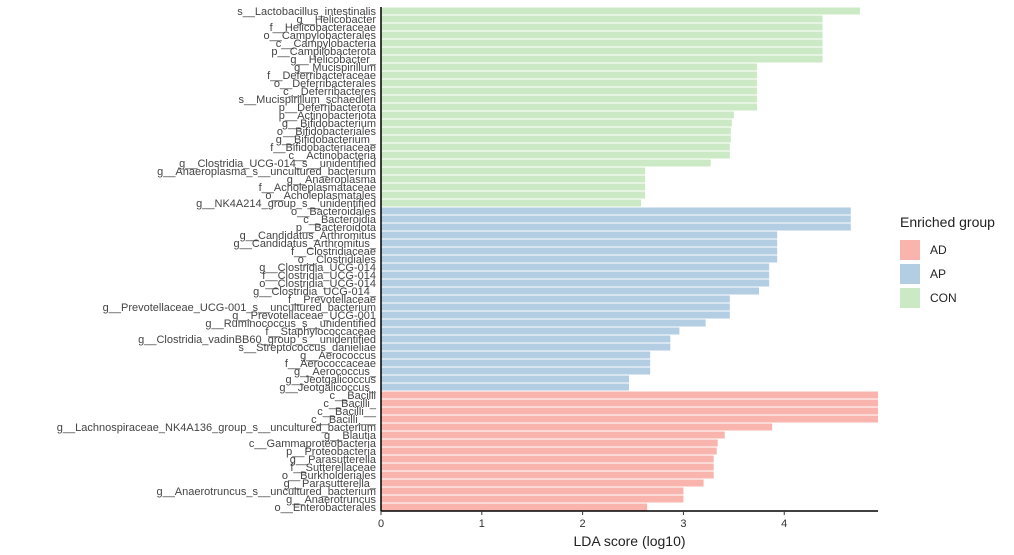 The image size is (1014, 555). What do you see at coordinates (328, 388) in the screenshot?
I see `y-tick-label-48: g__Jeotgalicoccus_` at bounding box center [328, 388].